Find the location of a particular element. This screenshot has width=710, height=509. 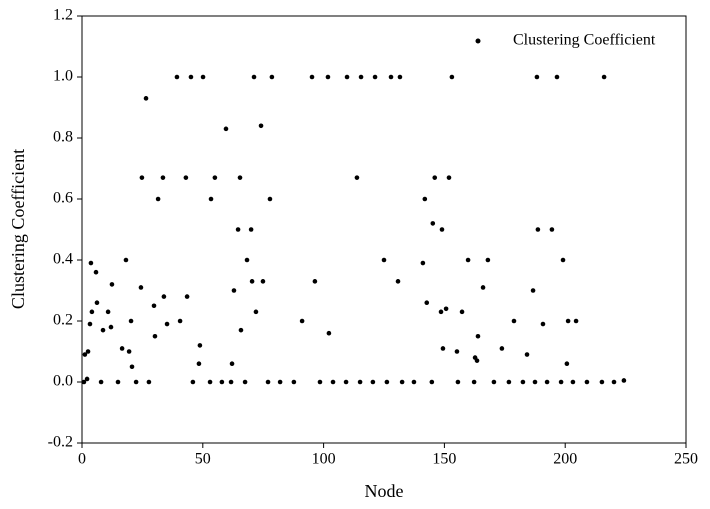

y-tick-label: 0.0 is located at coordinates (63, 381).